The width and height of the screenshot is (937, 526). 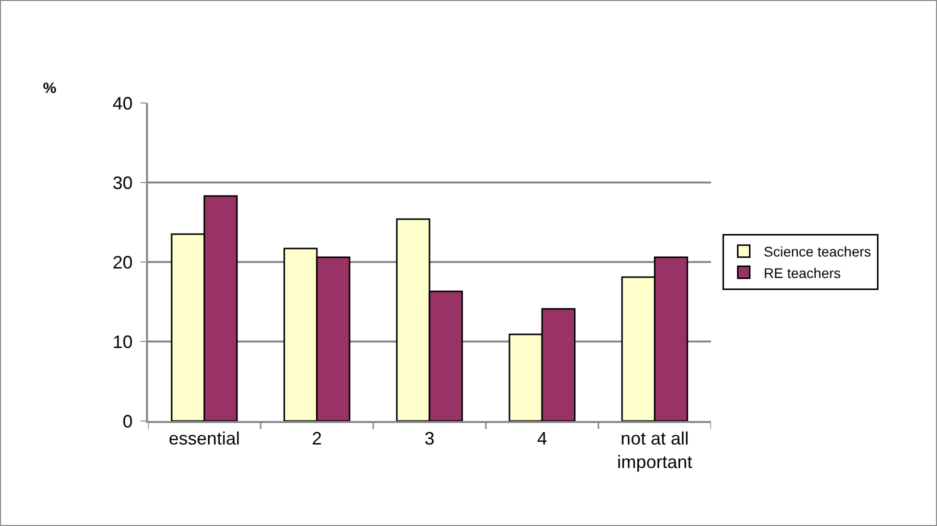 What do you see at coordinates (122, 182) in the screenshot?
I see `y-tick-label: 30` at bounding box center [122, 182].